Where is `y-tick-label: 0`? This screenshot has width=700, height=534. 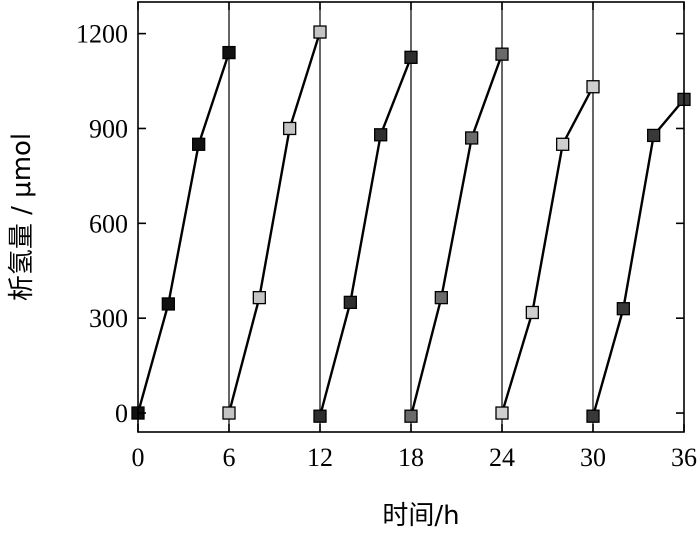
y-tick-label: 0 is located at coordinates (121, 413).